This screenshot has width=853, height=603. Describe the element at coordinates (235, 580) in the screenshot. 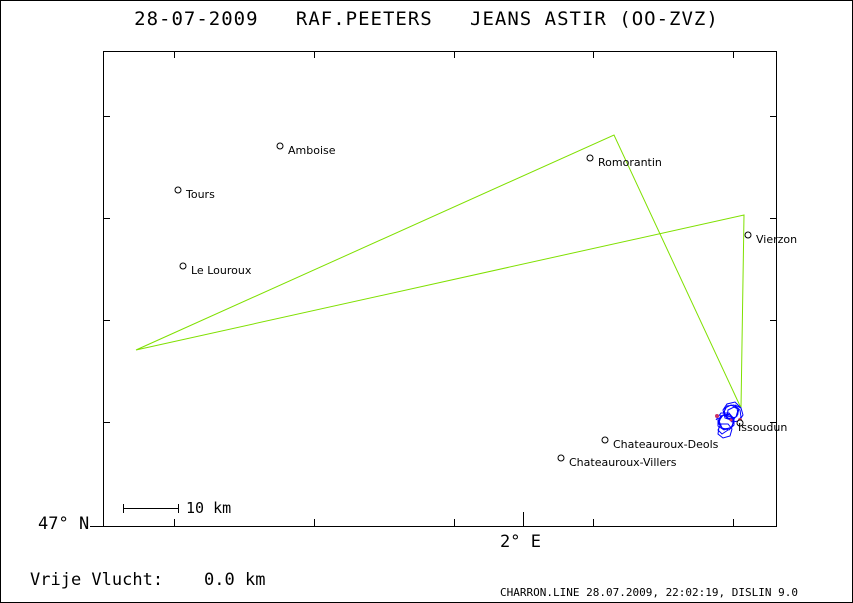

I see `free-flight-value: 0.0 km` at that location.